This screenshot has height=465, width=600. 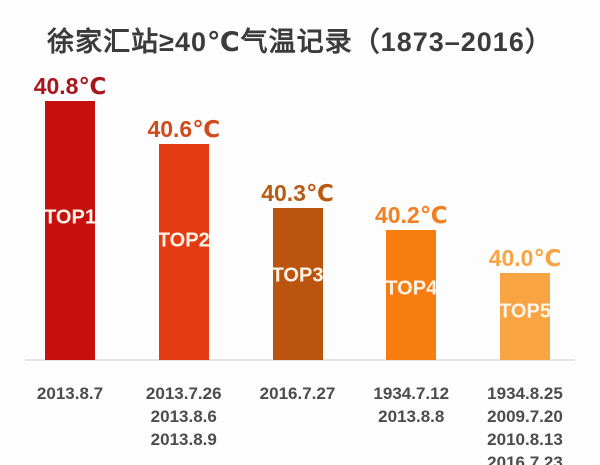 I want to click on temperature-bar: TOP2, so click(x=183, y=252).